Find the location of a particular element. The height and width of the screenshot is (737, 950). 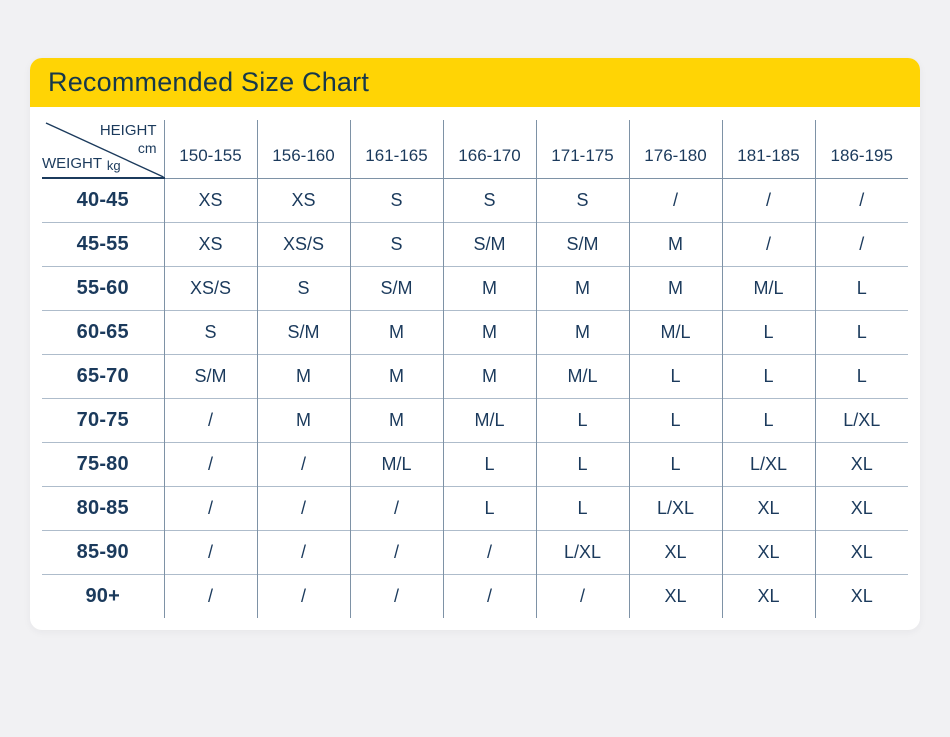

table-row: 90+ / / / / / XL XL XL is located at coordinates (475, 595).